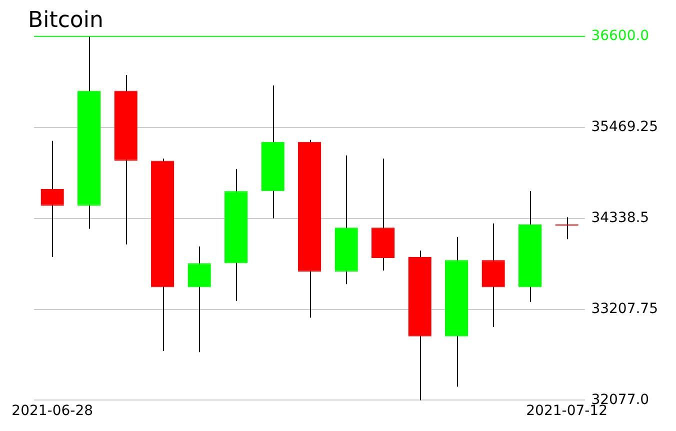  What do you see at coordinates (624, 308) in the screenshot?
I see `y-tick-label: 33207.75` at bounding box center [624, 308].